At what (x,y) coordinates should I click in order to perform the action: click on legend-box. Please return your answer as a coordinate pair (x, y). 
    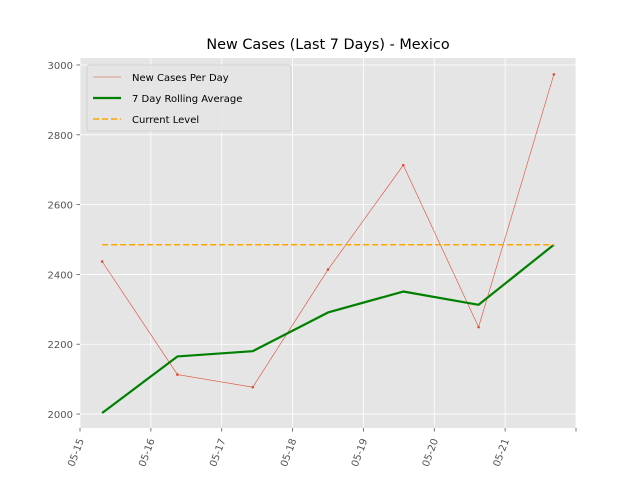
    Looking at the image, I should click on (189, 98).